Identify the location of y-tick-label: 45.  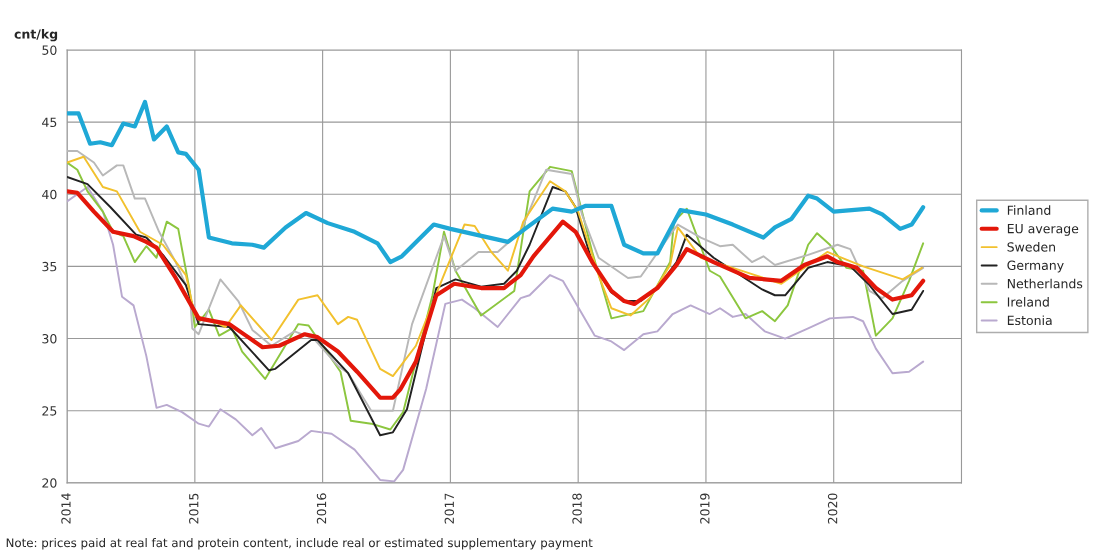
(49, 122).